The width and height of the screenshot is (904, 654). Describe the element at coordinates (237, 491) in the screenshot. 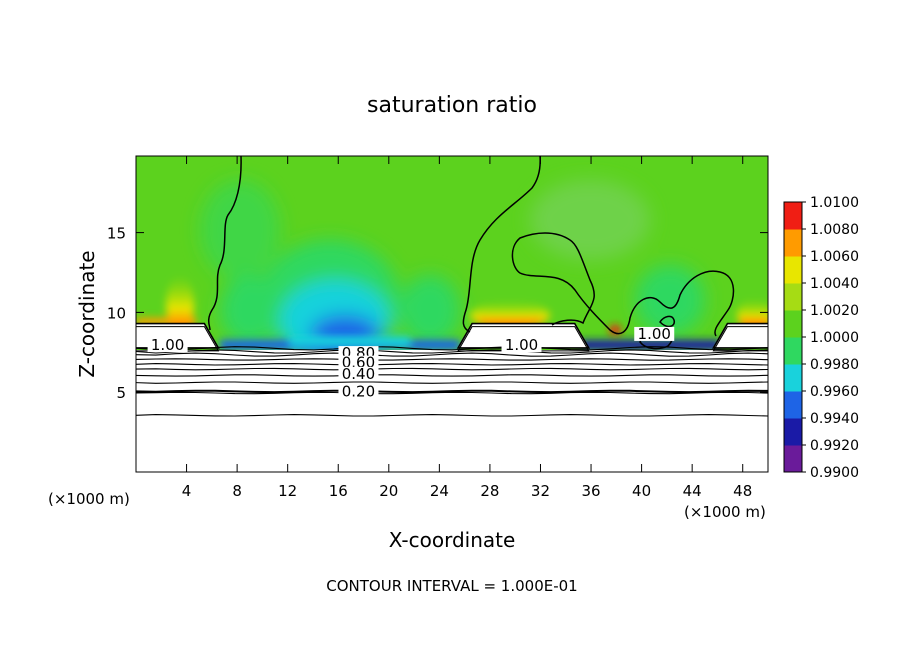

I see `x-tick-label: 8` at that location.